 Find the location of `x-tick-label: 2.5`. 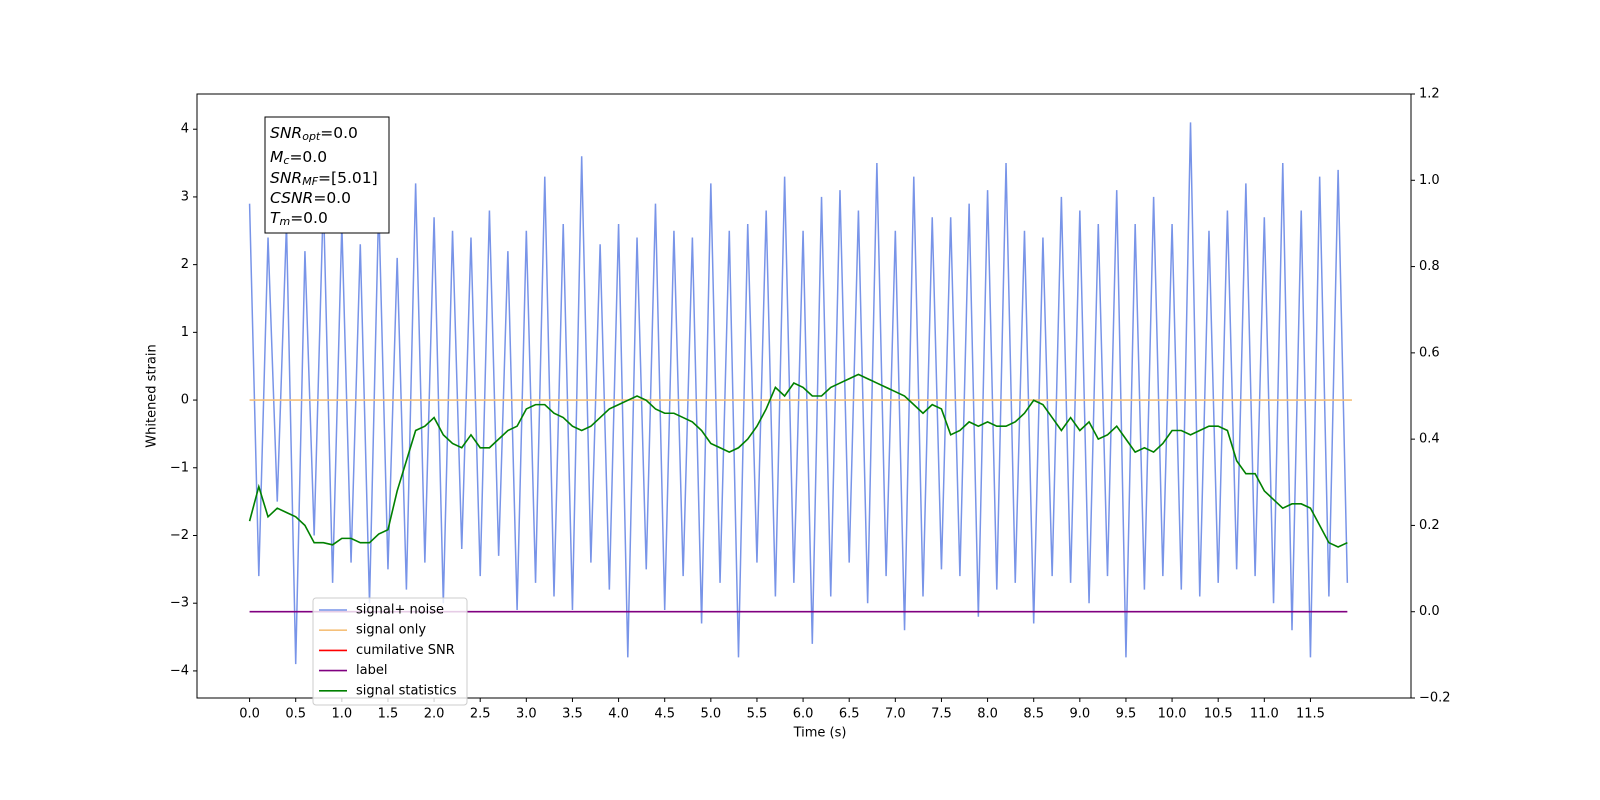

x-tick-label: 2.5 is located at coordinates (480, 714).